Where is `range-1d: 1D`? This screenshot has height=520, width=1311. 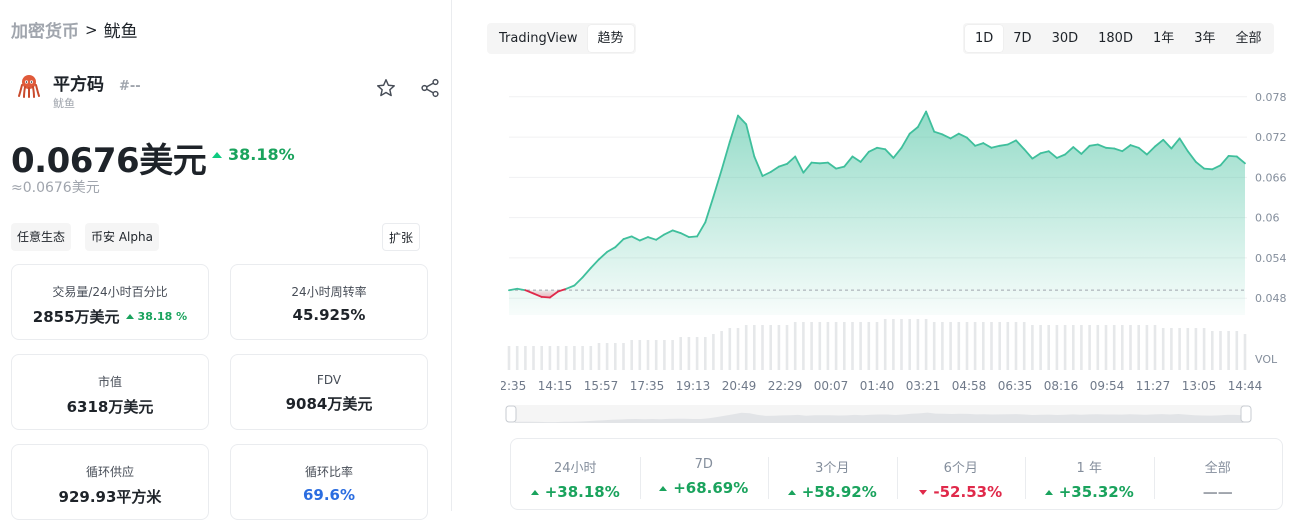
range-1d: 1D is located at coordinates (984, 38).